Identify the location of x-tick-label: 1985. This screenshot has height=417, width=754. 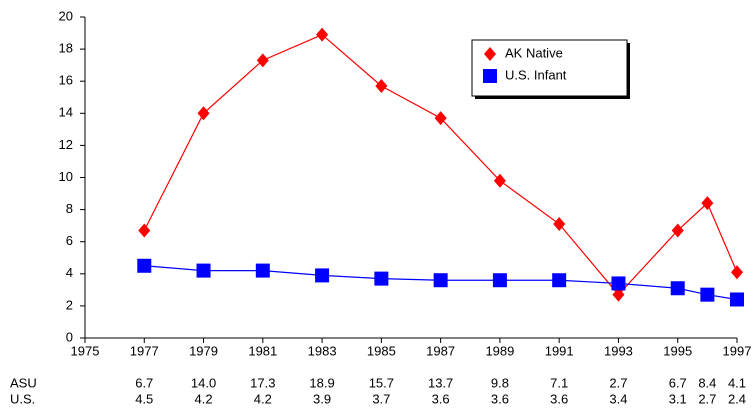
(381, 350).